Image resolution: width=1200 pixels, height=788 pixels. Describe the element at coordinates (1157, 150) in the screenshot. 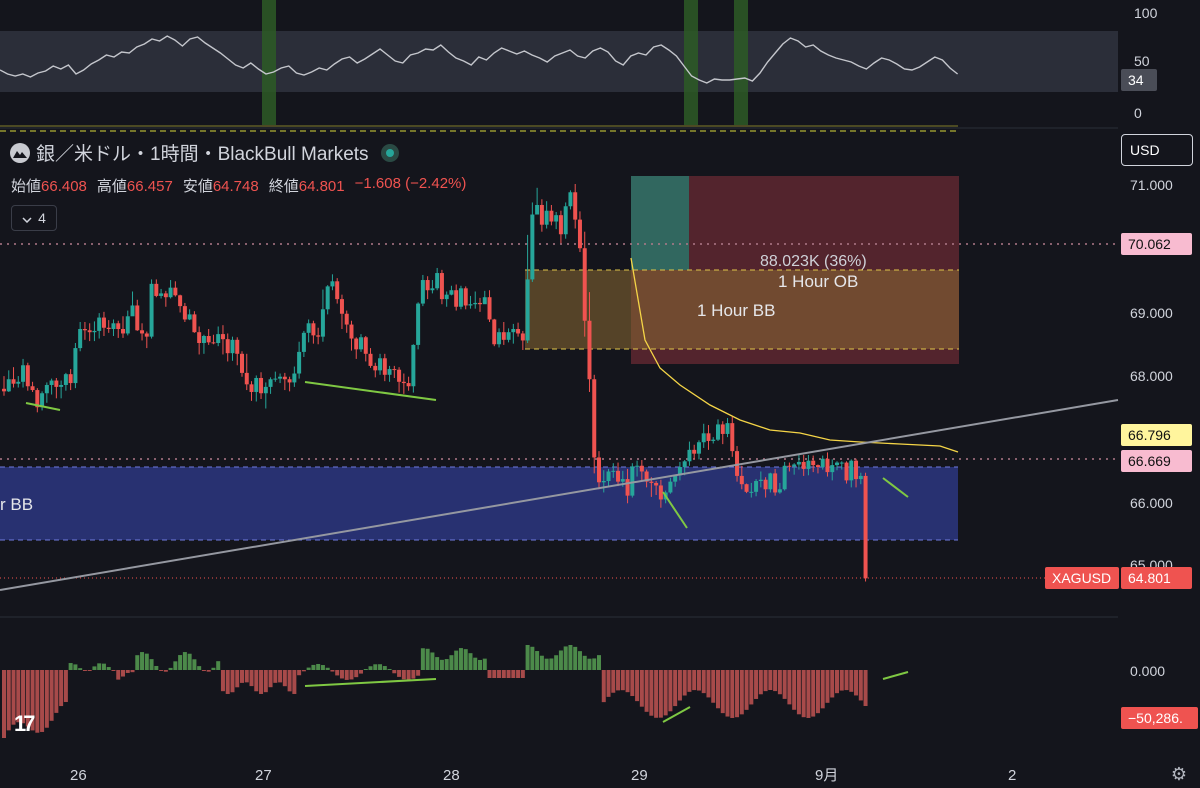

I see `currency-selector: USD` at that location.